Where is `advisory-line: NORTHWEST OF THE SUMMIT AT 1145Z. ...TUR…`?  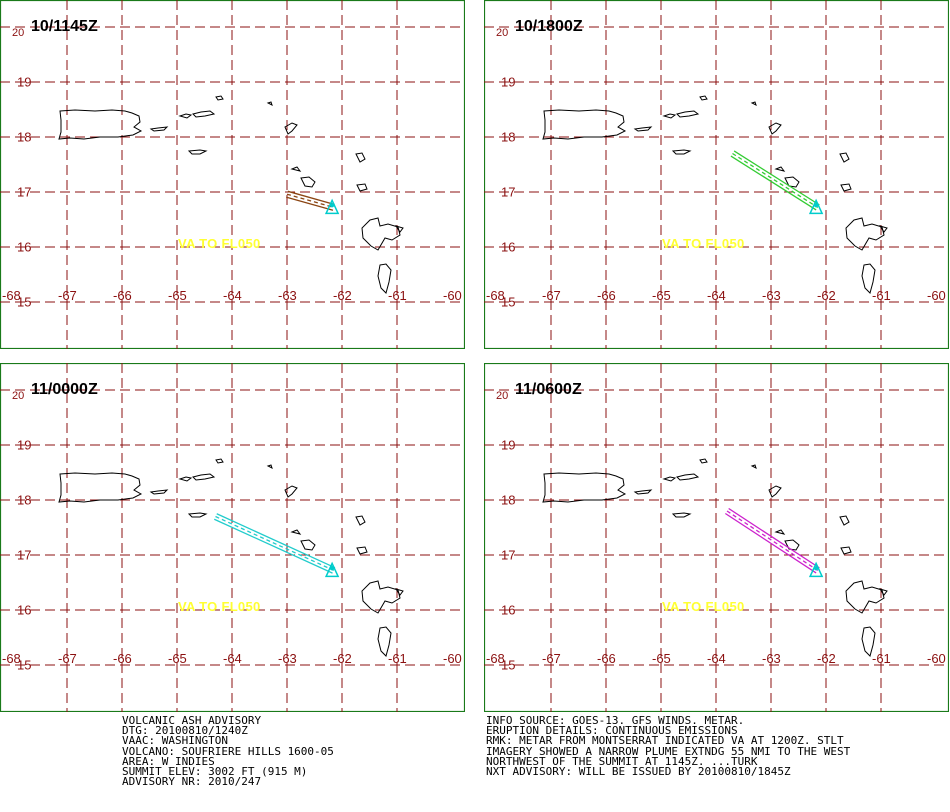
advisory-line: NORTHWEST OF THE SUMMIT AT 1145Z. ...TUR… is located at coordinates (622, 761).